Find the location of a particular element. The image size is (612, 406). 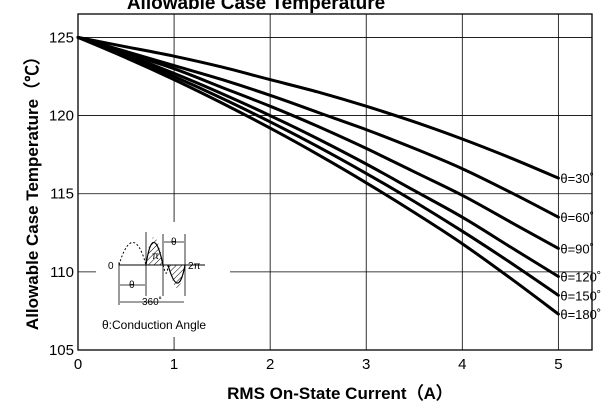

inset-sine-solid is located at coordinates (165, 262).